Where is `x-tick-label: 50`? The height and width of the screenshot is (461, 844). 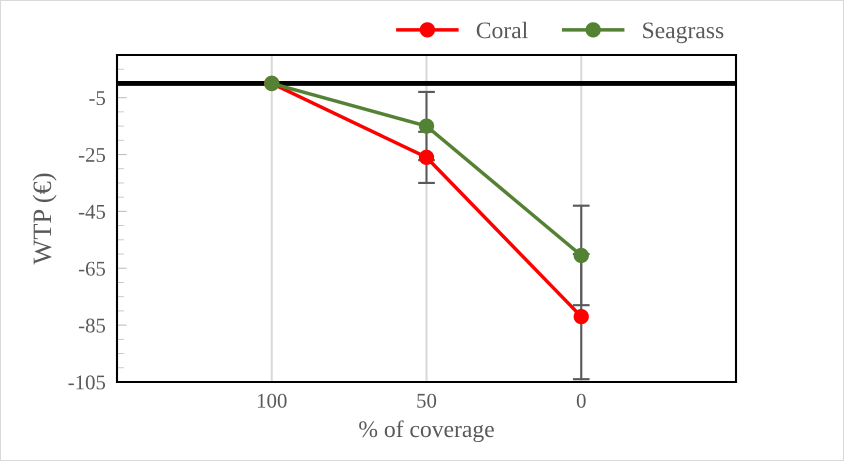 x-tick-label: 50 is located at coordinates (426, 401).